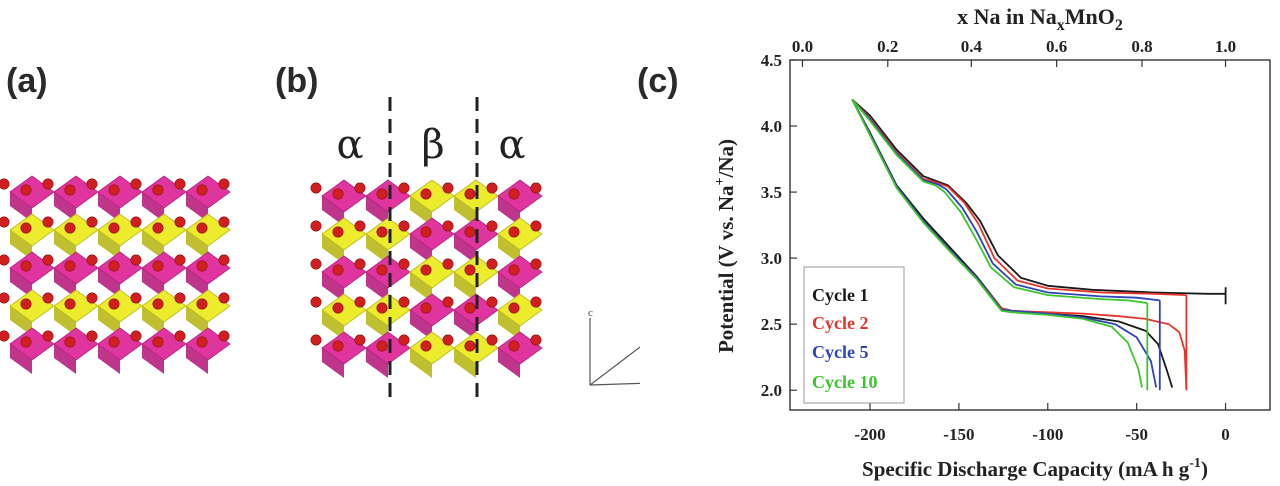 The width and height of the screenshot is (1280, 486). What do you see at coordinates (1005, 200) in the screenshot?
I see `series-cycle-5-charge` at bounding box center [1005, 200].